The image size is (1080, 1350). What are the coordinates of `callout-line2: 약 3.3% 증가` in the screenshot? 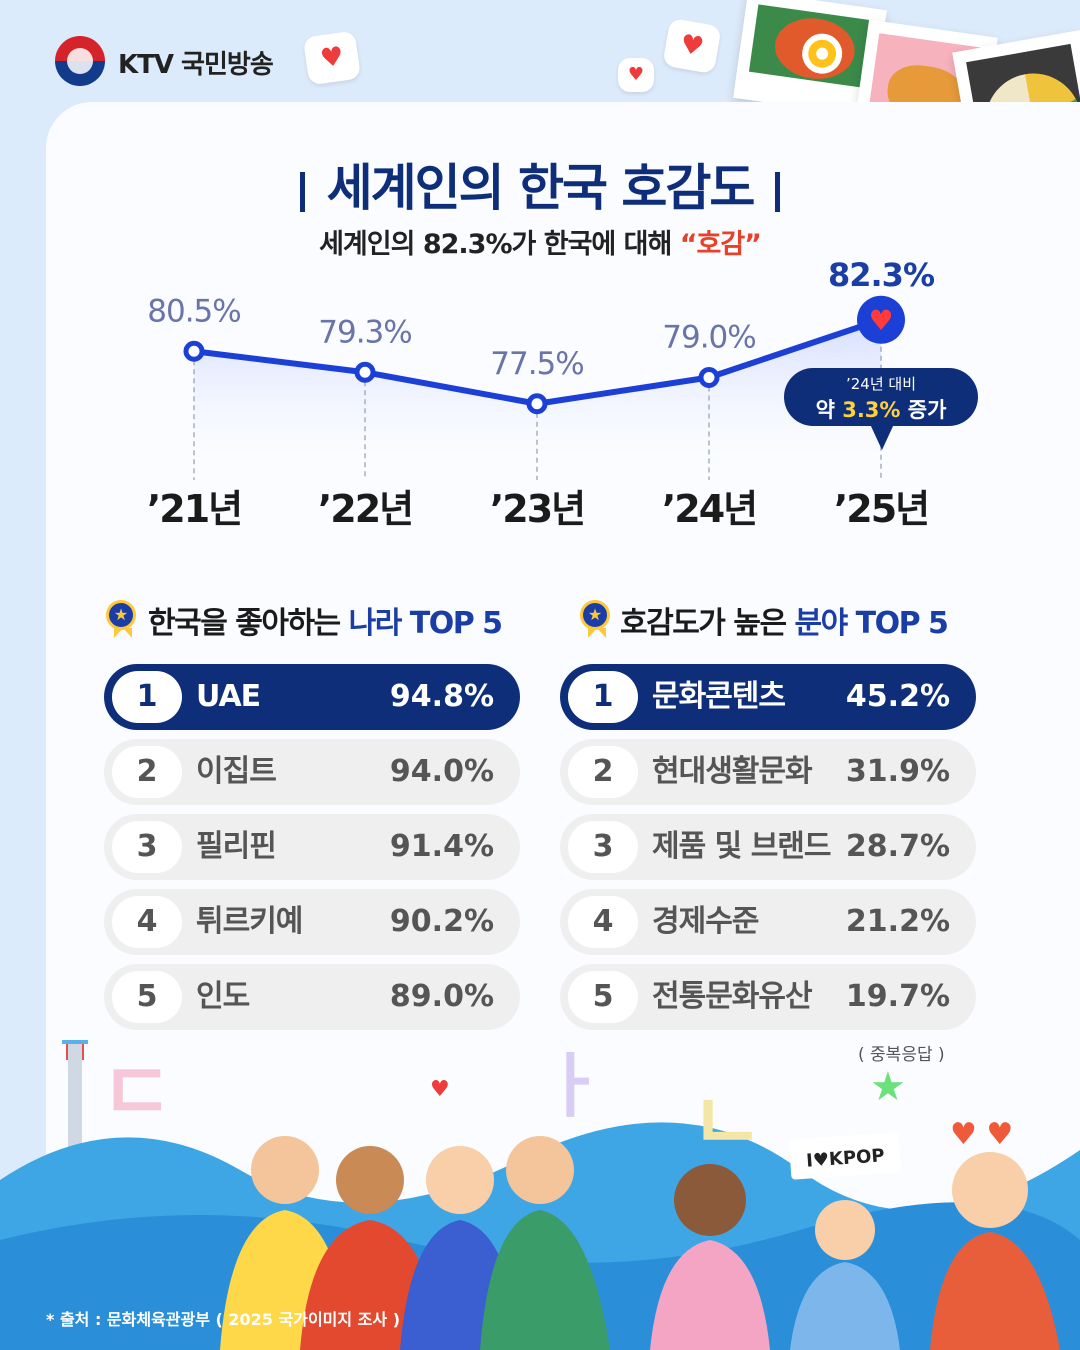 It's located at (881, 409).